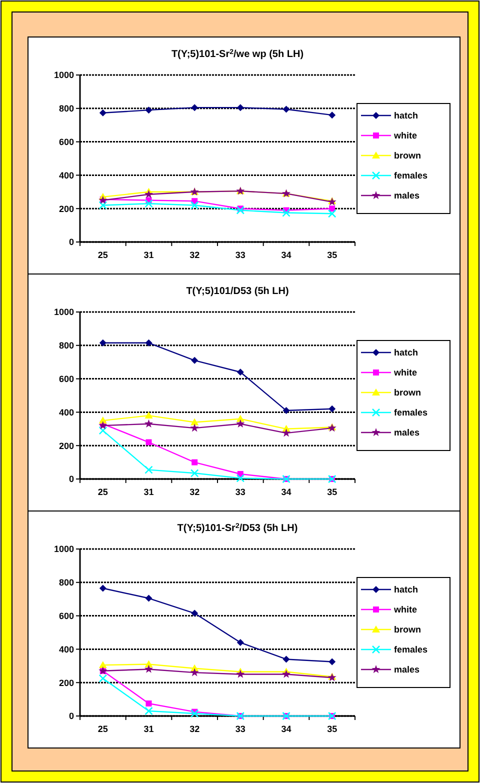 Image resolution: width=480 pixels, height=783 pixels. Describe the element at coordinates (237, 528) in the screenshot. I see `chart-title: T(Y;5)101-Sr$^{2}$/D53 (5h LH)` at that location.